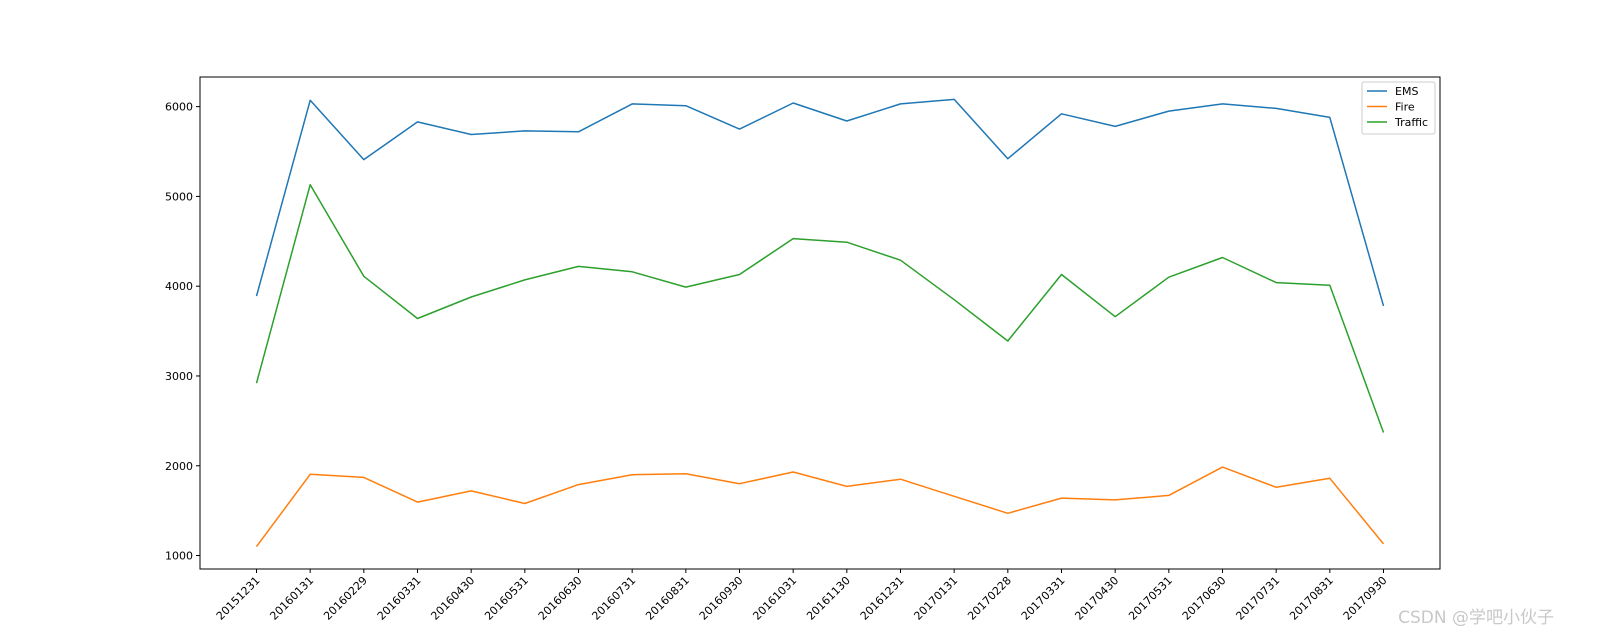  I want to click on legend-box, so click(1398, 108).